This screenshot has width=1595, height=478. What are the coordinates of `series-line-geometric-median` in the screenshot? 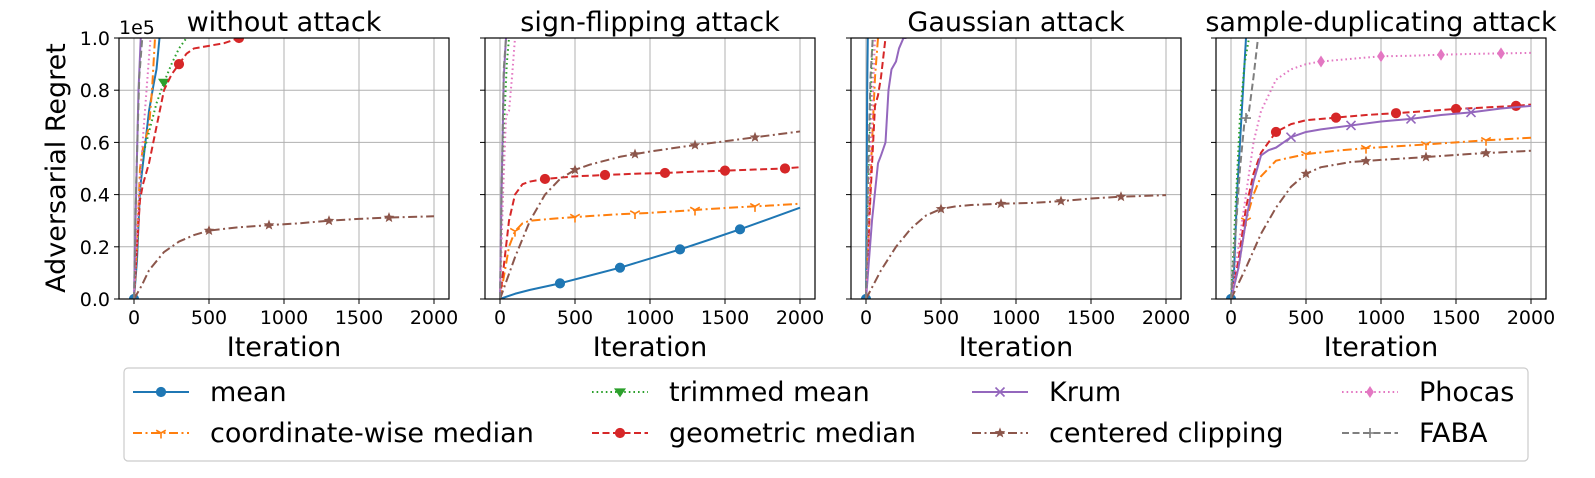 It's located at (876, 168).